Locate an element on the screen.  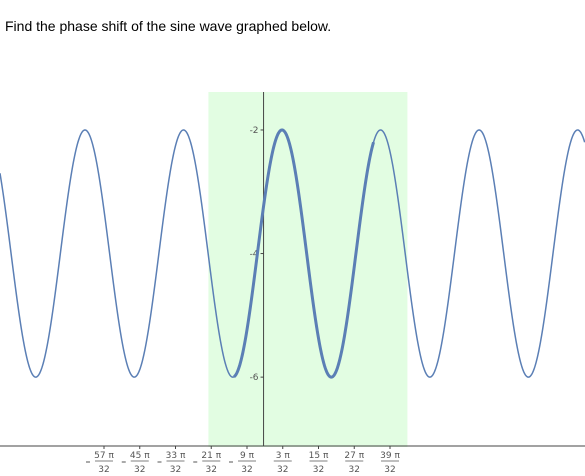
x-tick: 21 π 32 is located at coordinates (207, 460).